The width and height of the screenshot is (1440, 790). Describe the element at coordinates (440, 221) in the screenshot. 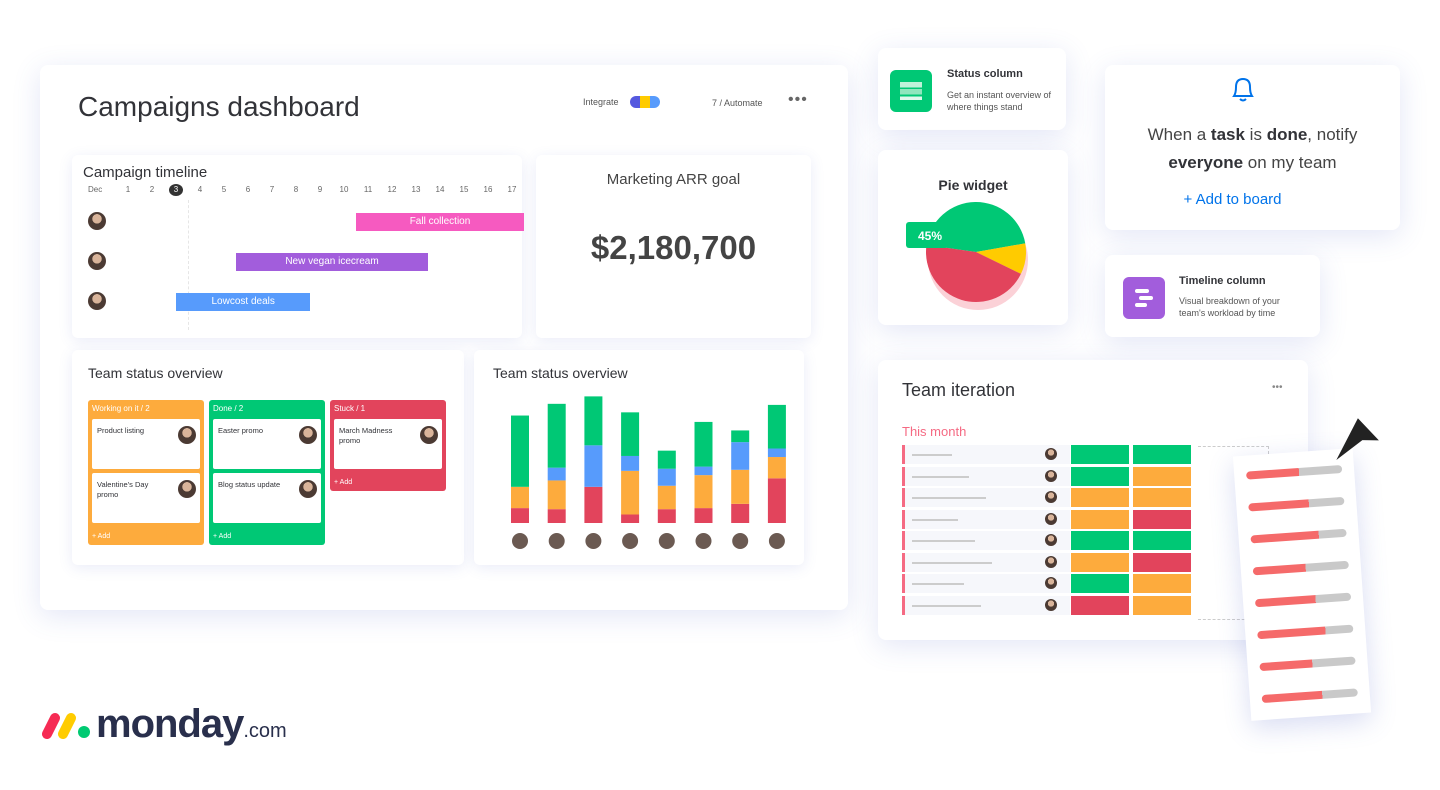

I see `timeline-bar-label: Fall collection` at that location.